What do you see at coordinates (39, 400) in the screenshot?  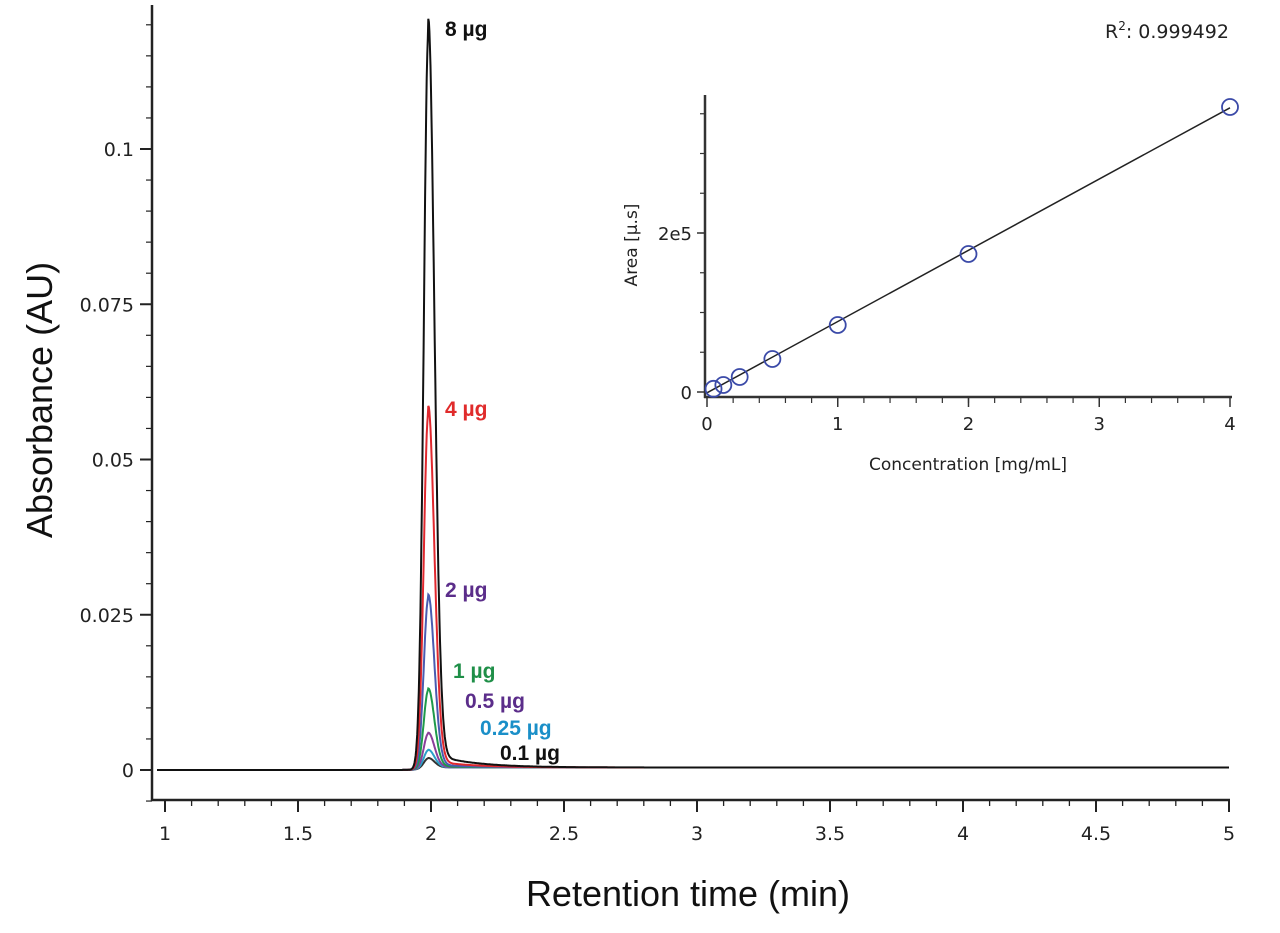 I see `y-axis-label: Absorbance (AU)` at bounding box center [39, 400].